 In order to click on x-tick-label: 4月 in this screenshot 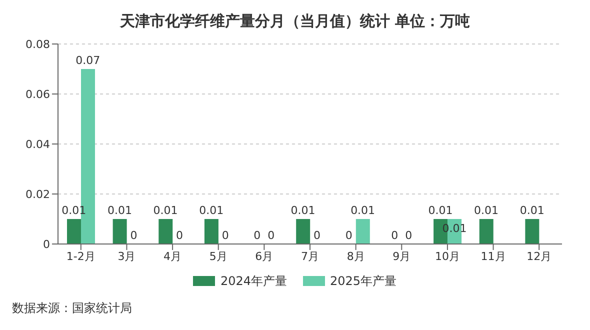, I will do `click(173, 256)`.